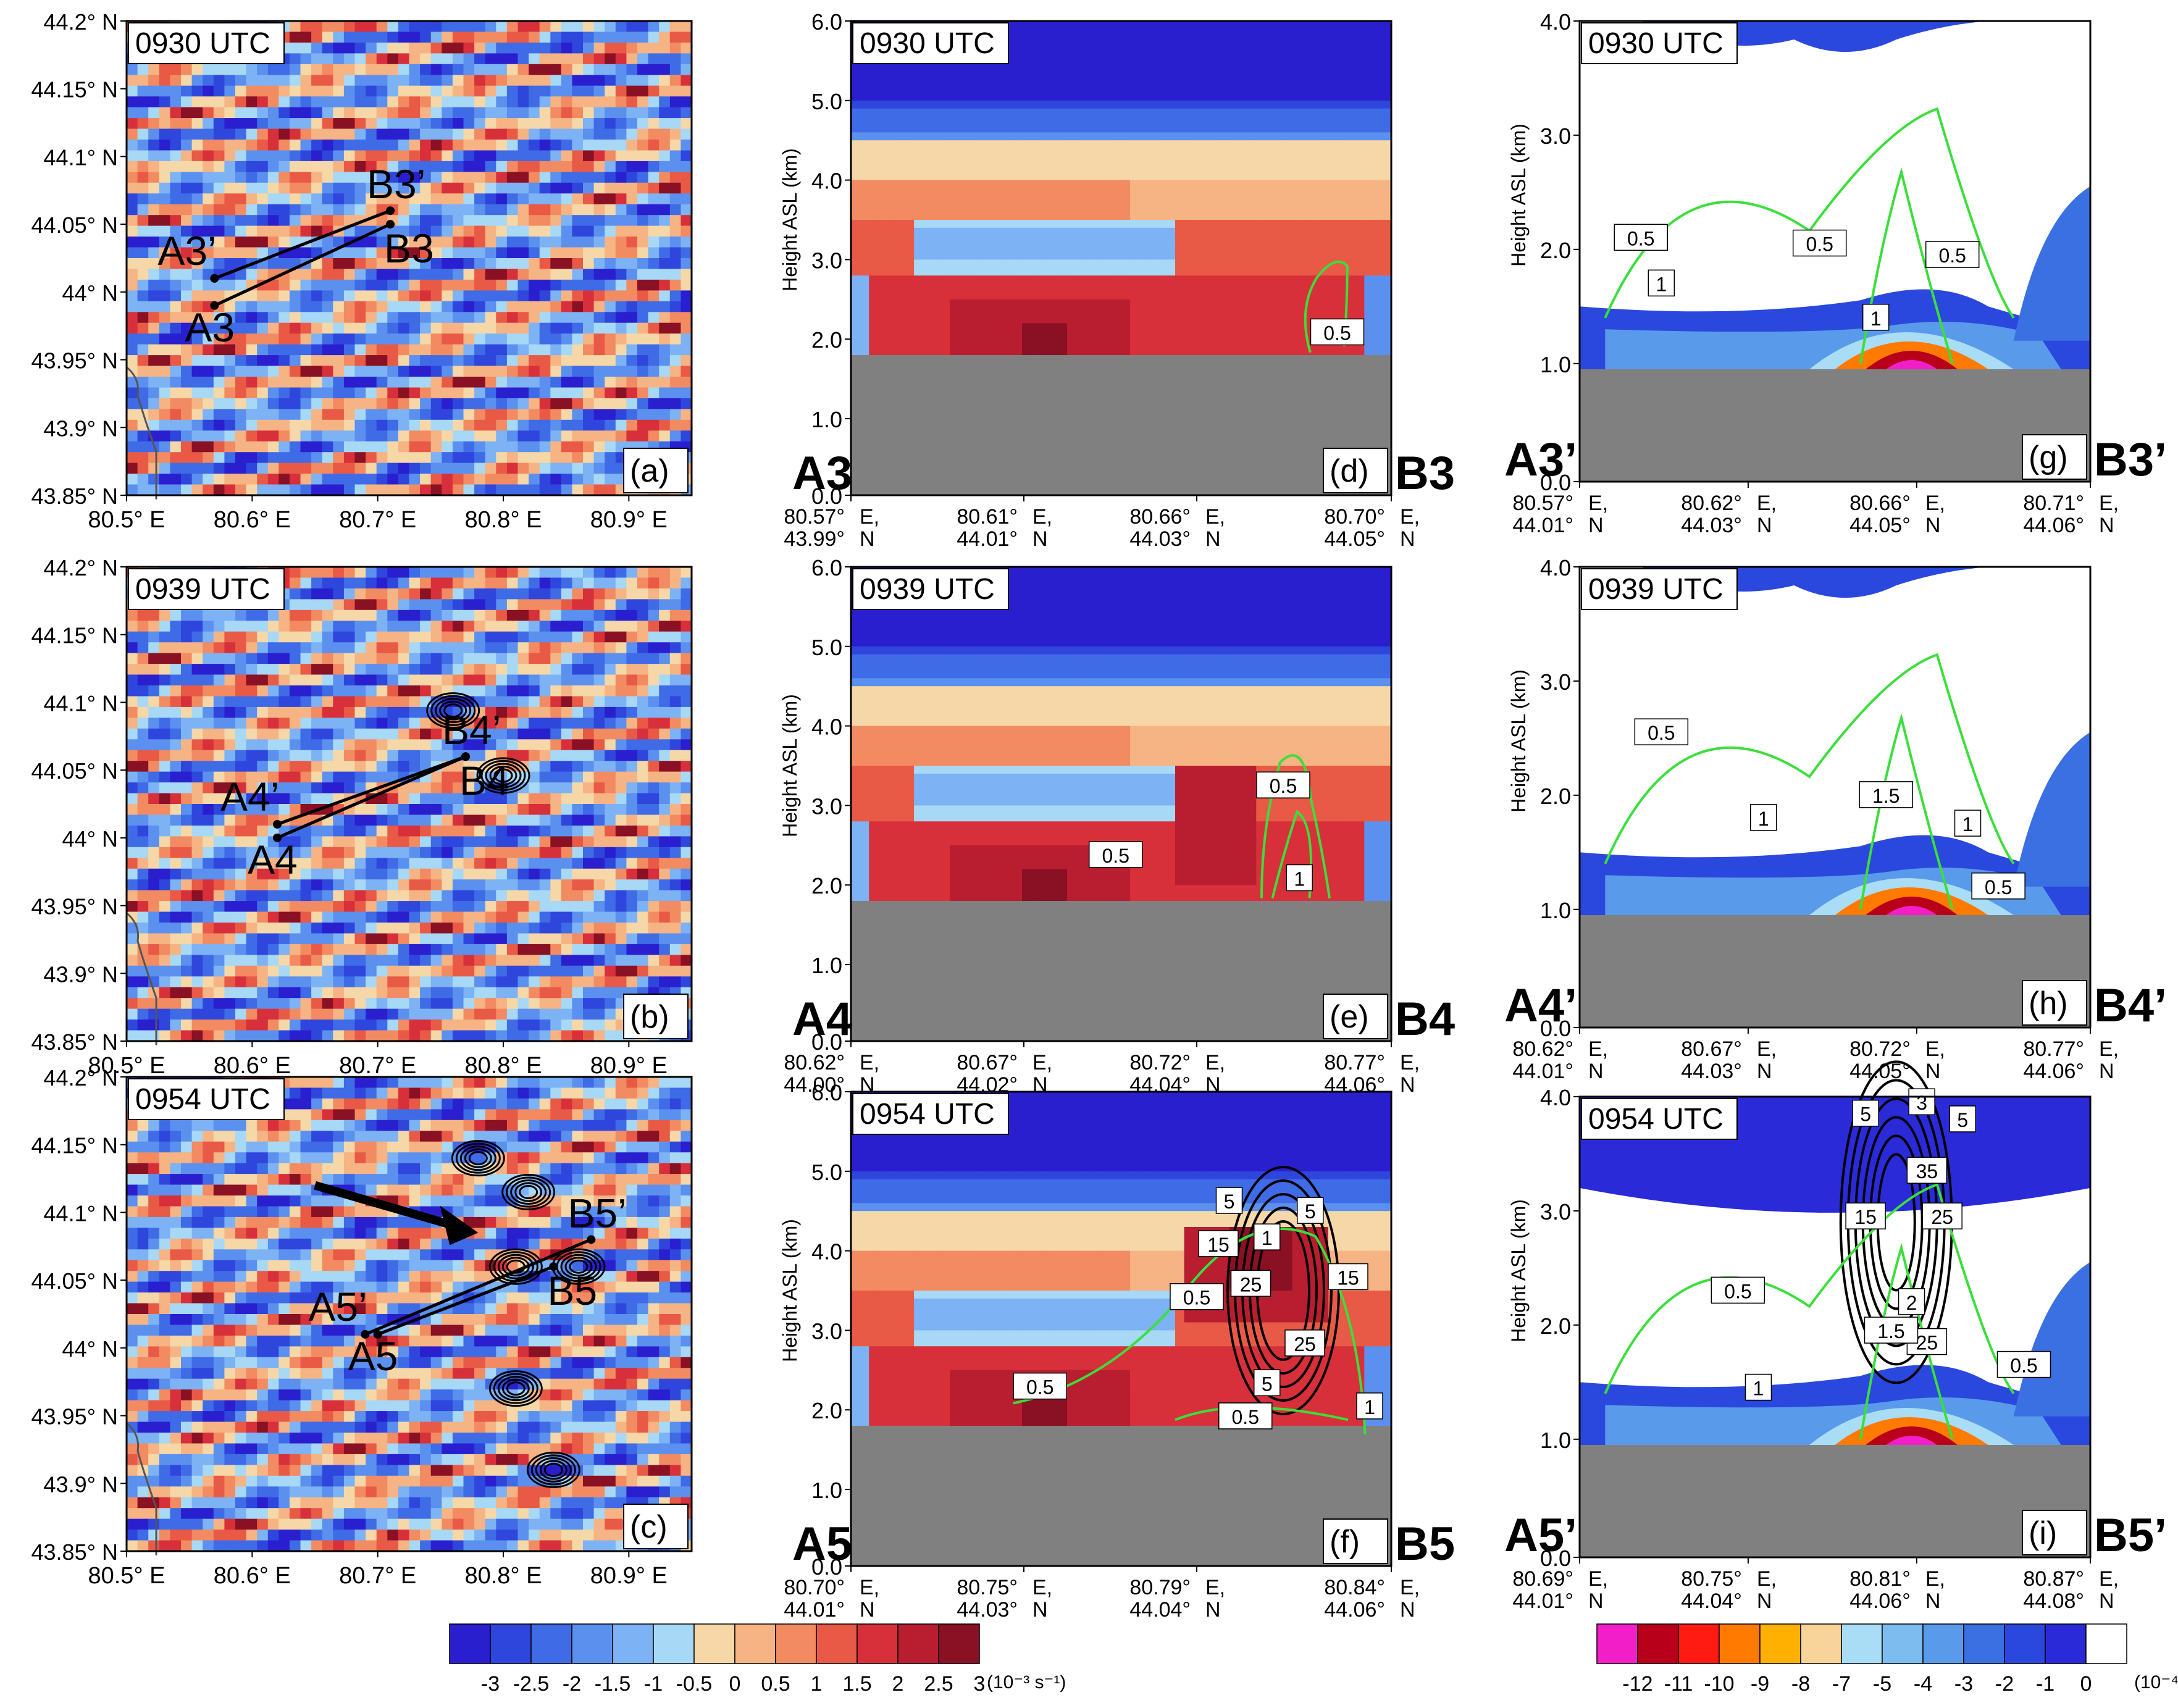  What do you see at coordinates (409, 1314) in the screenshot?
I see `map-frame` at bounding box center [409, 1314].